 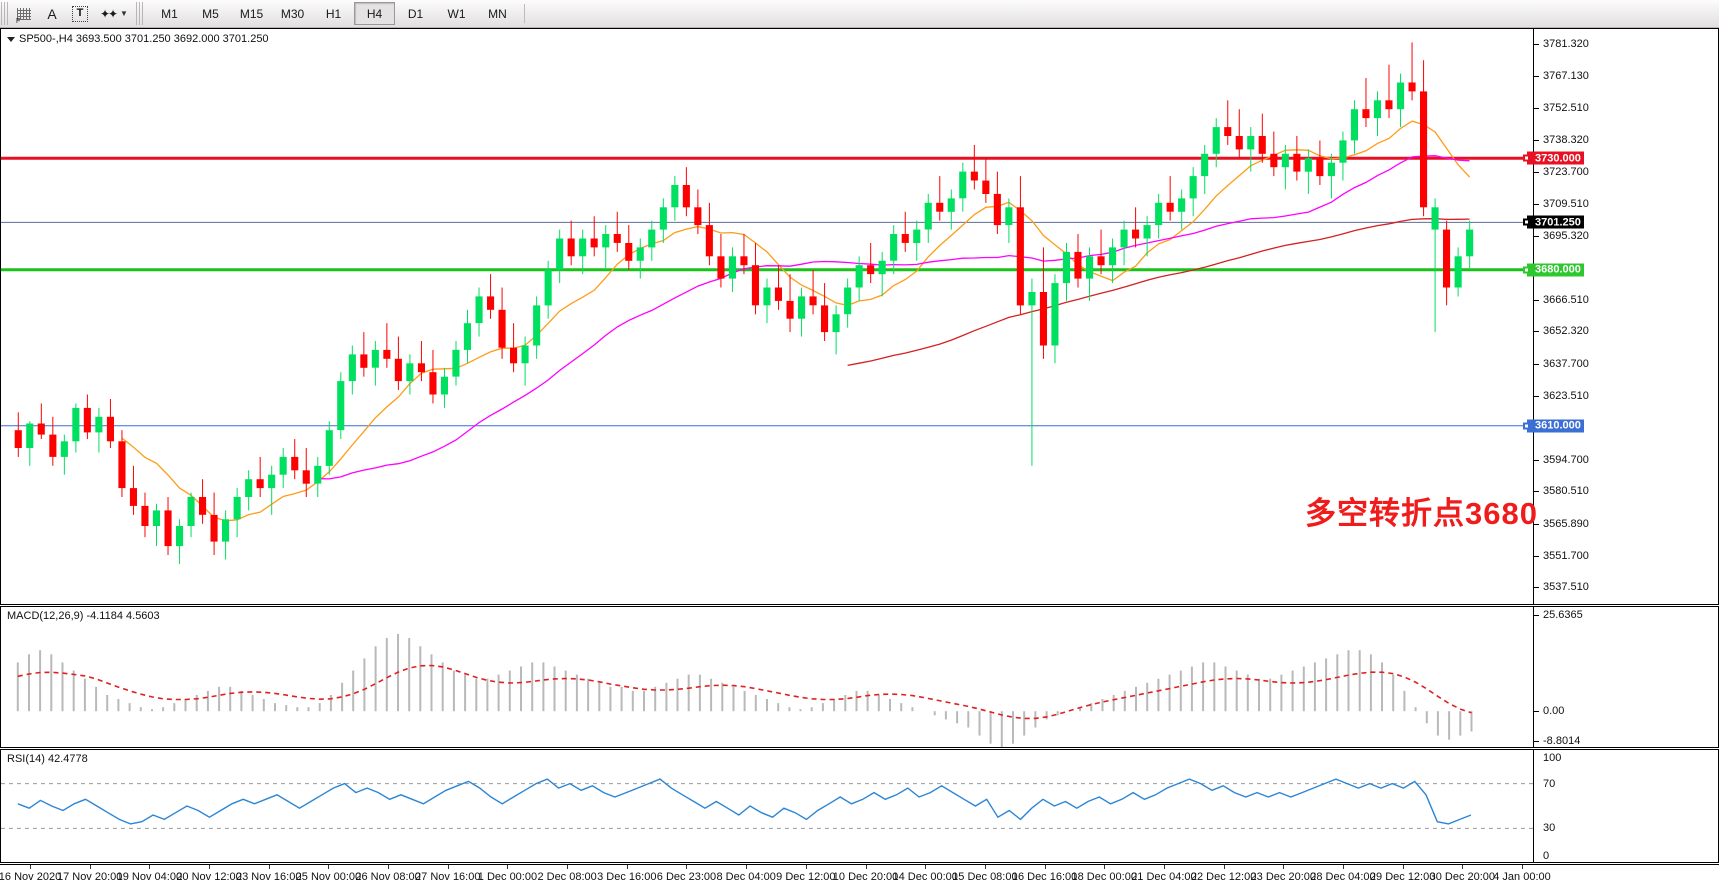 I want to click on timeframe-m15: M15, so click(x=251, y=13).